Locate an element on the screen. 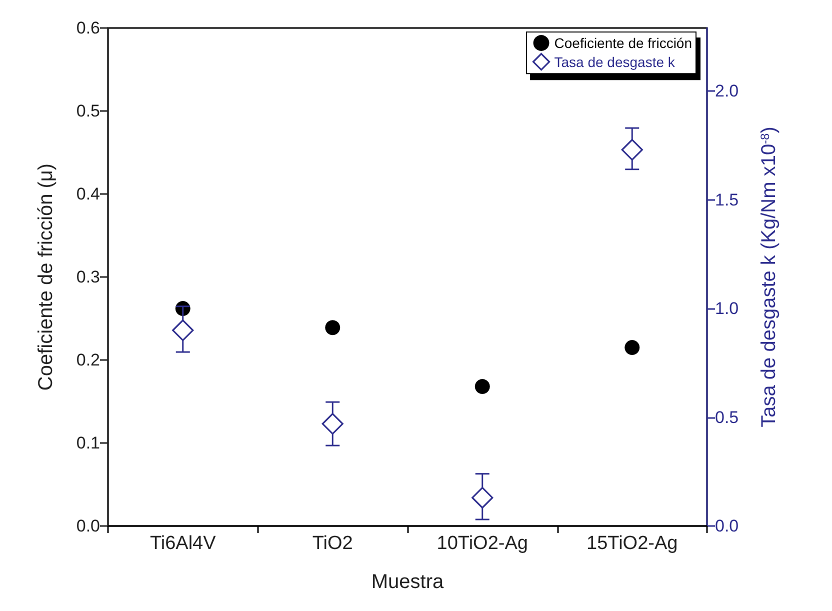 The height and width of the screenshot is (611, 832). y2-tick-label: 0.5 is located at coordinates (727, 417).